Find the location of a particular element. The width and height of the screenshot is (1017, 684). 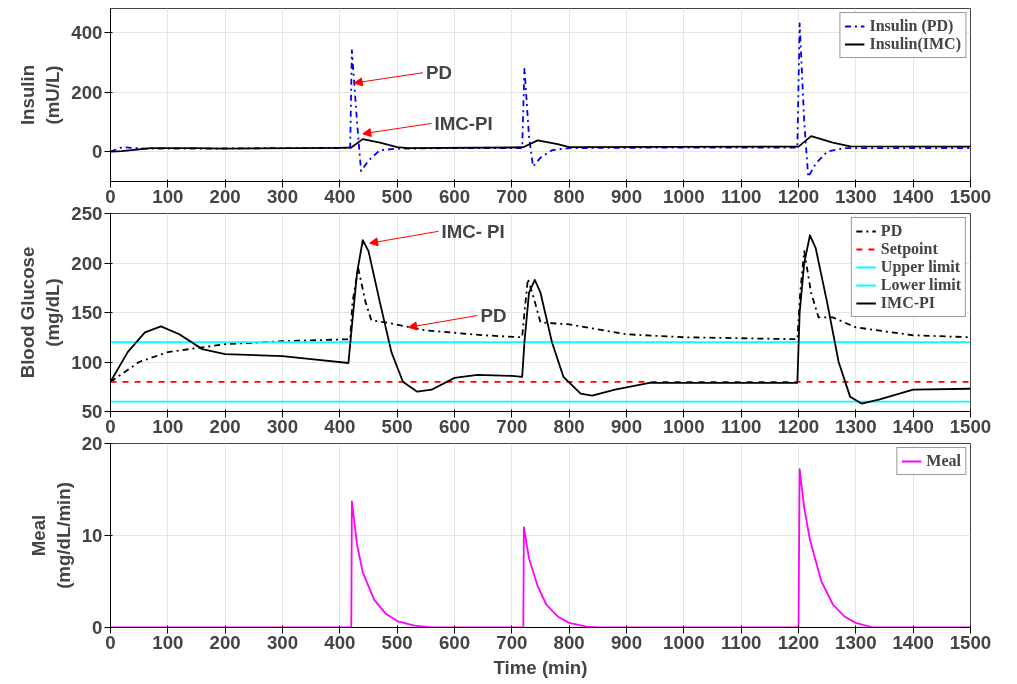

y-axis-title: Blood Glucose (mg/dL) is located at coordinates (40, 312).